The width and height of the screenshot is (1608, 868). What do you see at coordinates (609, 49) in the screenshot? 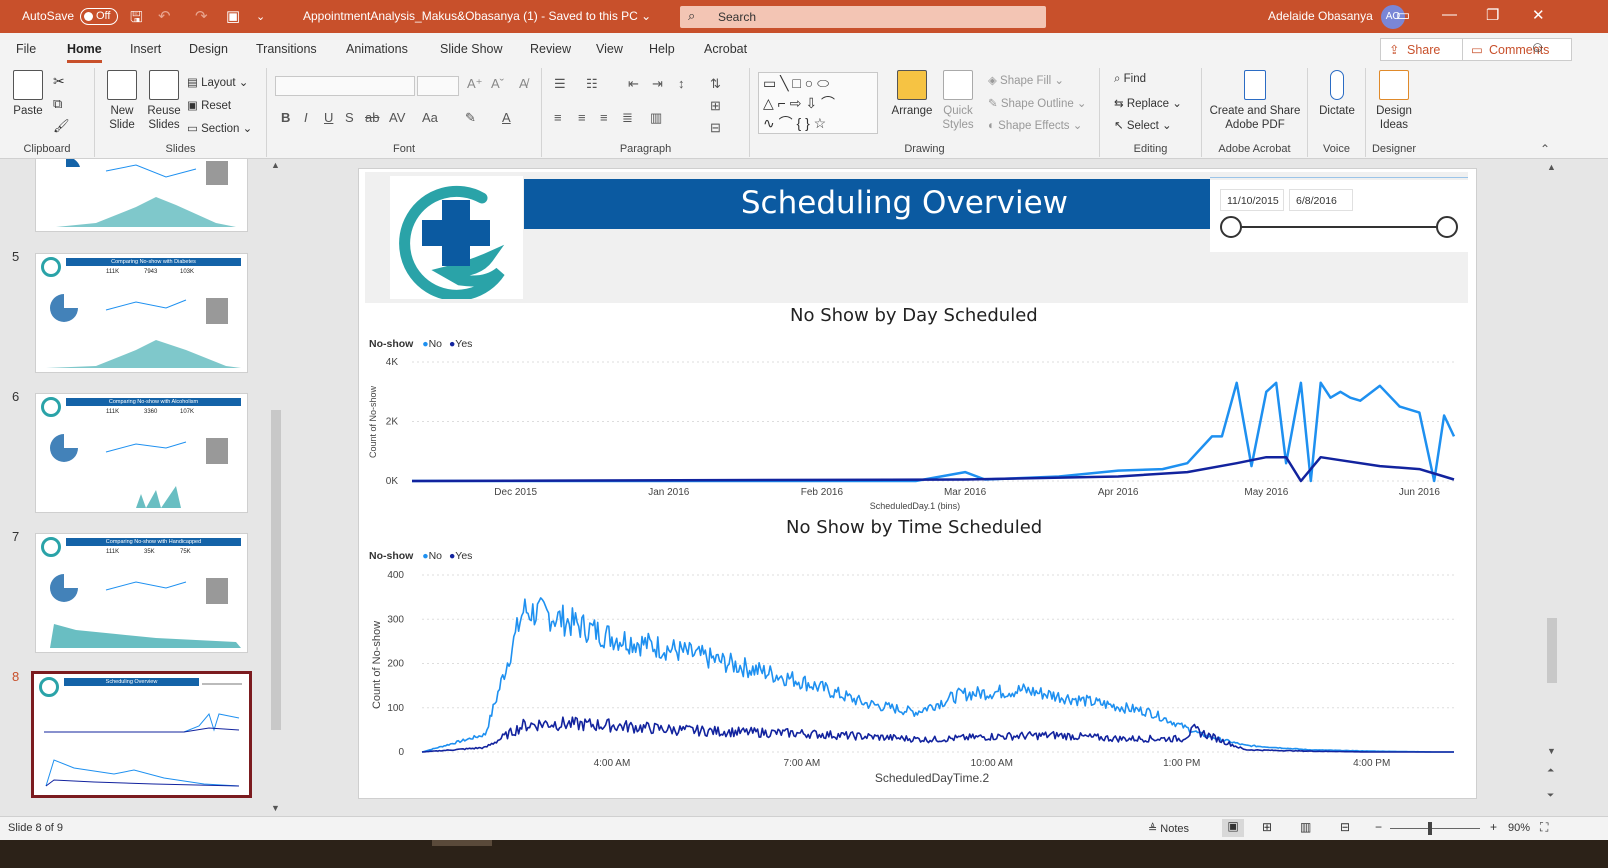
I see `tab-view: View` at bounding box center [609, 49].